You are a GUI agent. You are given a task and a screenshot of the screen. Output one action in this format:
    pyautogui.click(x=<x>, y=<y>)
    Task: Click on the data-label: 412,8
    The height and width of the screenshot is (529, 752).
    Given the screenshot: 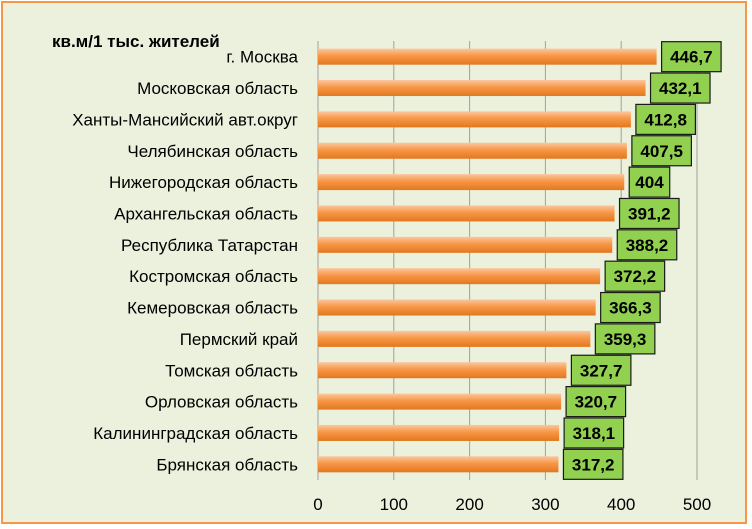 What is the action you would take?
    pyautogui.click(x=665, y=119)
    